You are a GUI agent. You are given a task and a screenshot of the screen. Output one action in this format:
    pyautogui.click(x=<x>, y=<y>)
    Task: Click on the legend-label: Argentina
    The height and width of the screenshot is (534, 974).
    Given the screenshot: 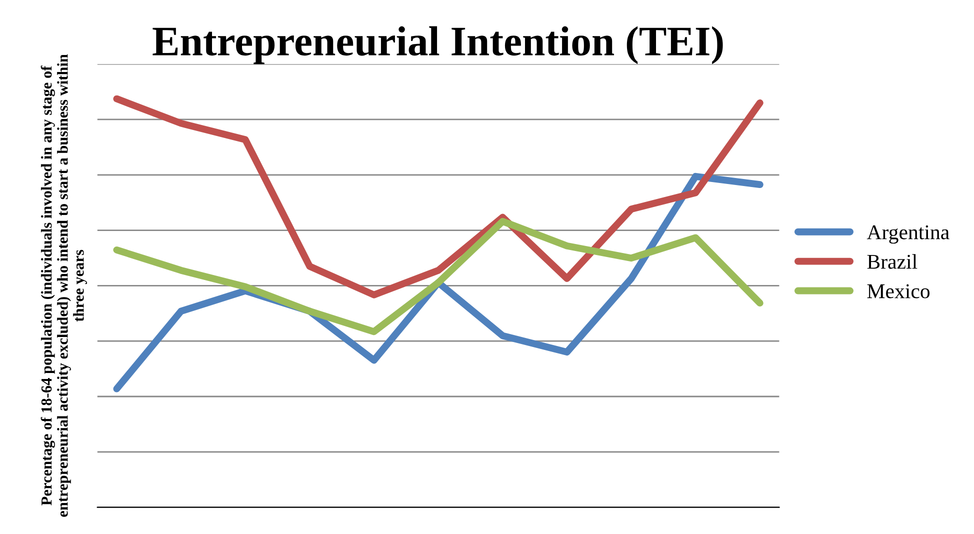 What is the action you would take?
    pyautogui.click(x=908, y=234)
    